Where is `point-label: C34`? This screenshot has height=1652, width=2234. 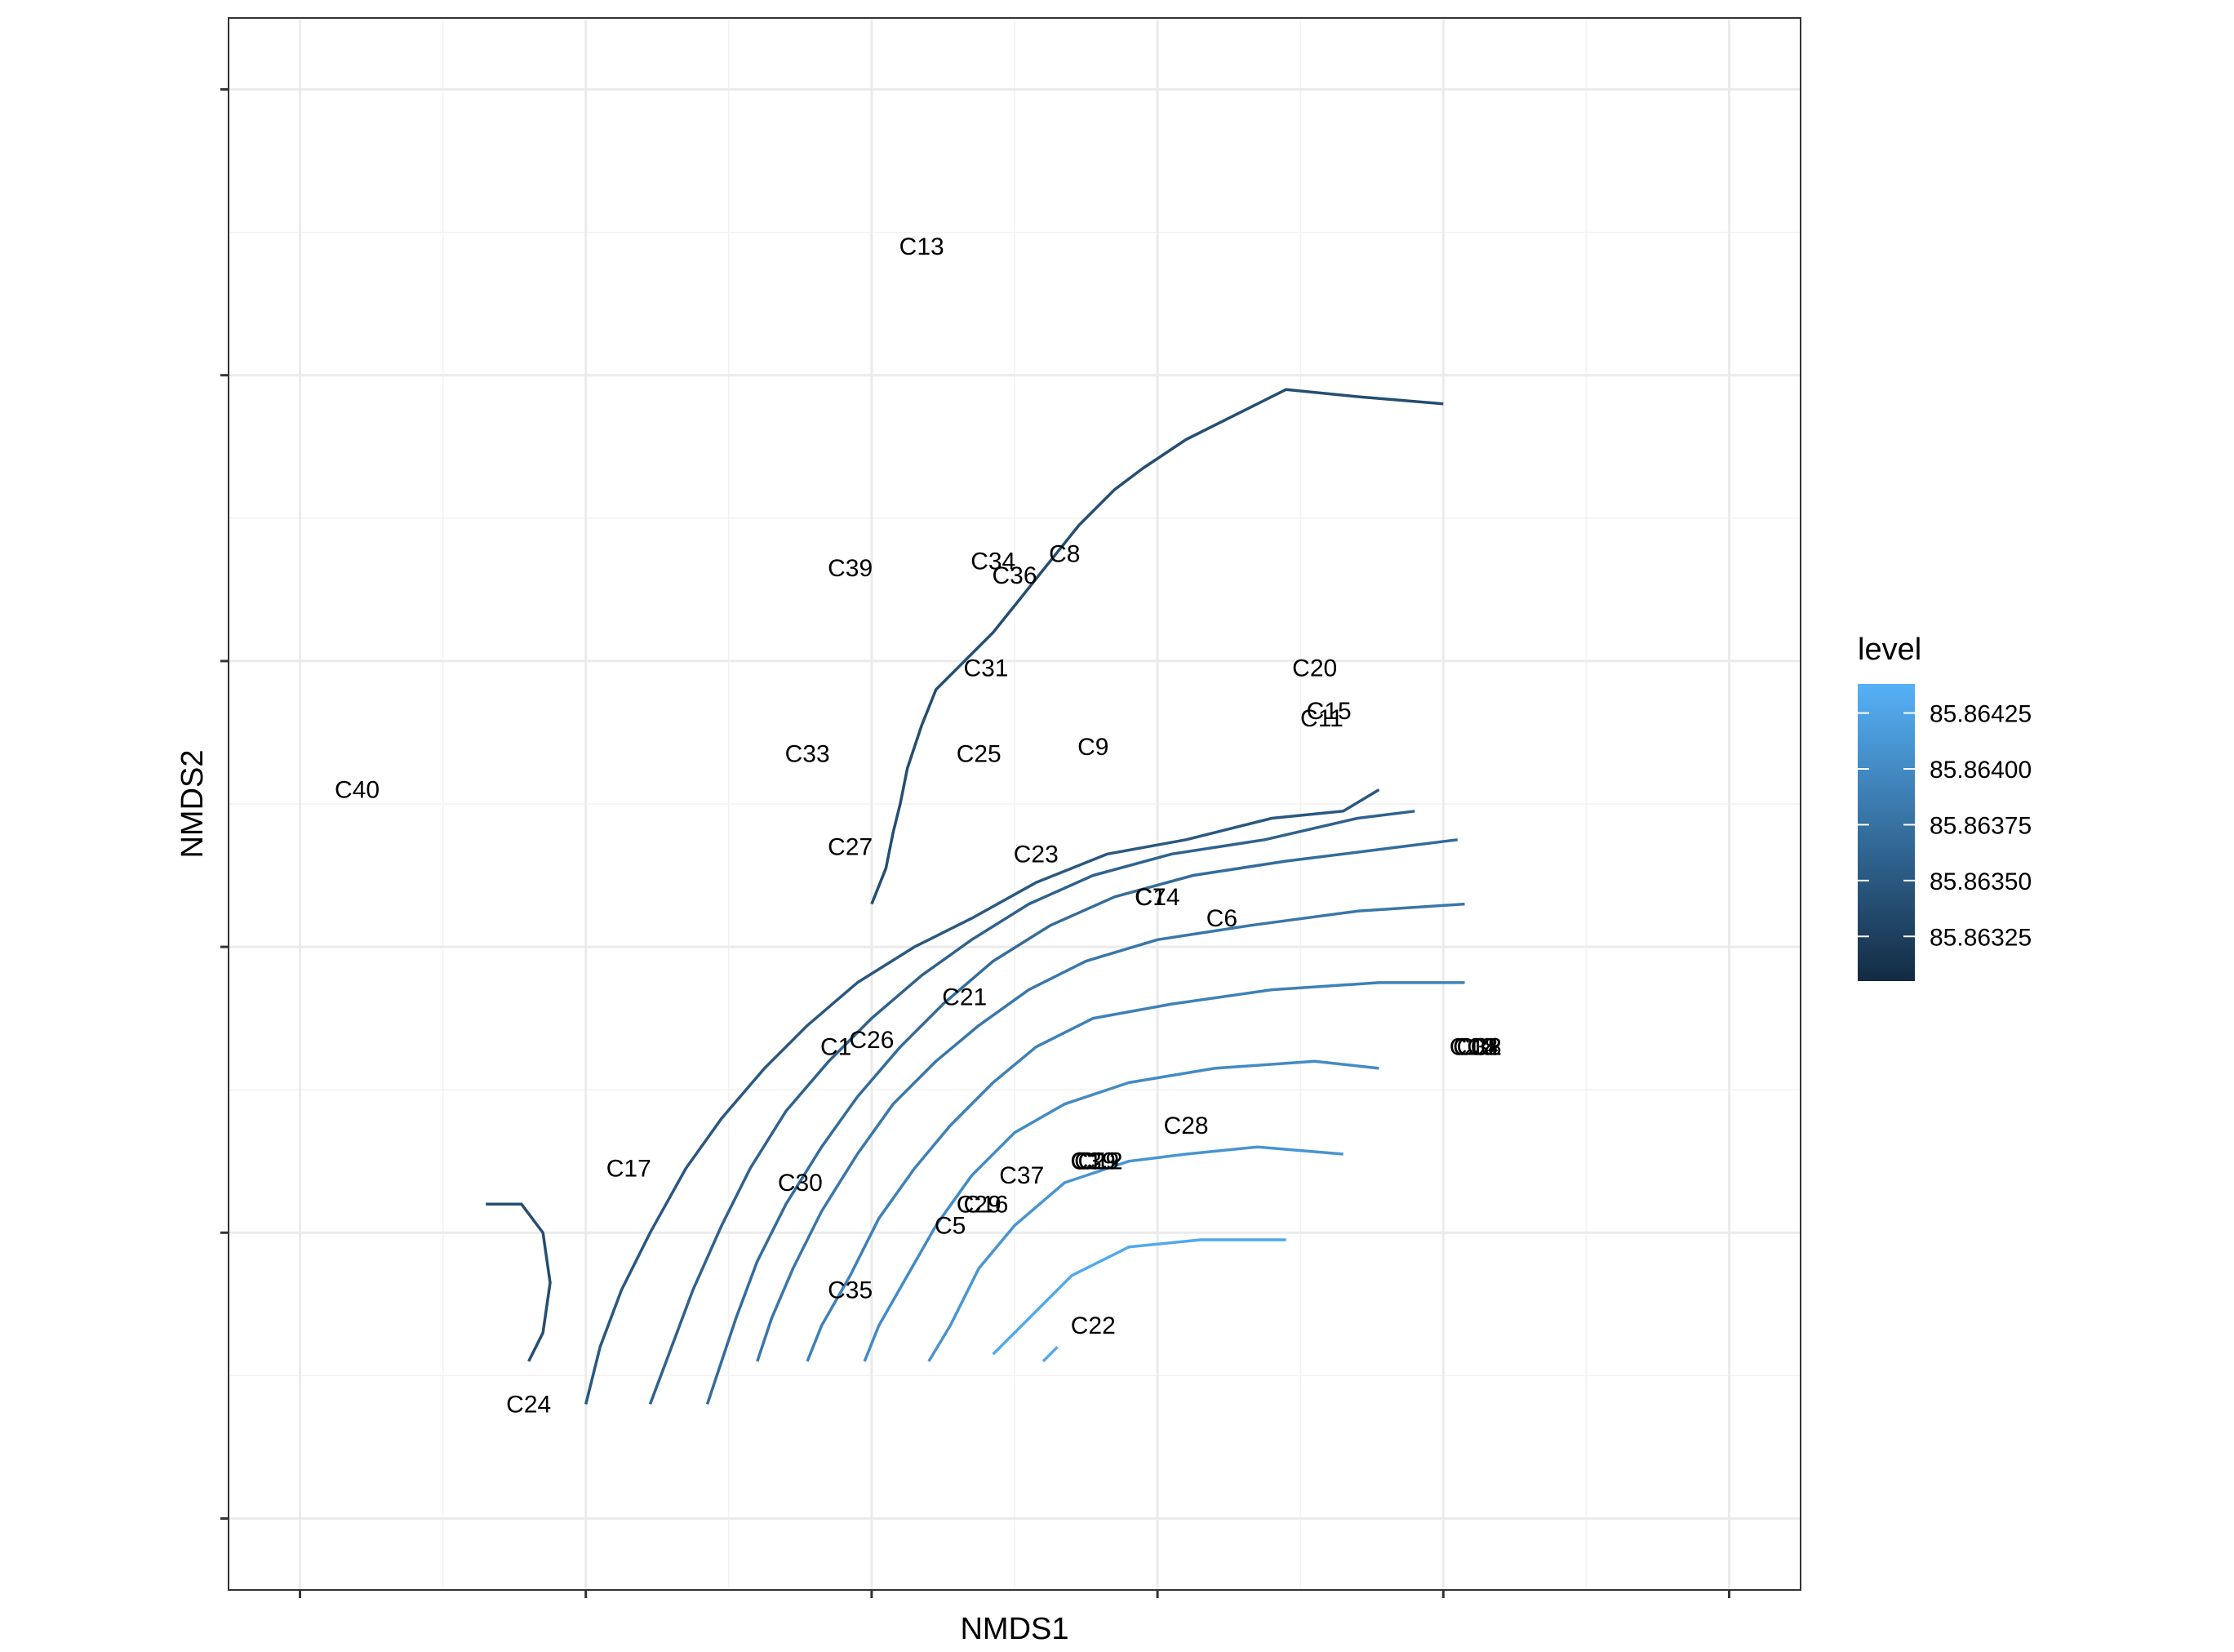 point-label: C34 is located at coordinates (992, 561).